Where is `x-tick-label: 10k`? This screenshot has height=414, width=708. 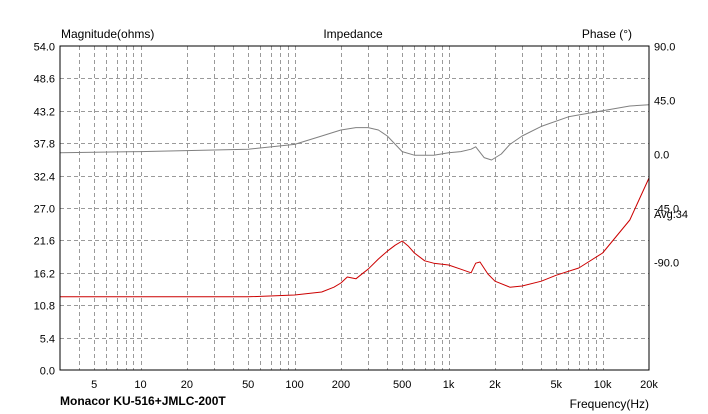
x-tick-label: 10k is located at coordinates (603, 385).